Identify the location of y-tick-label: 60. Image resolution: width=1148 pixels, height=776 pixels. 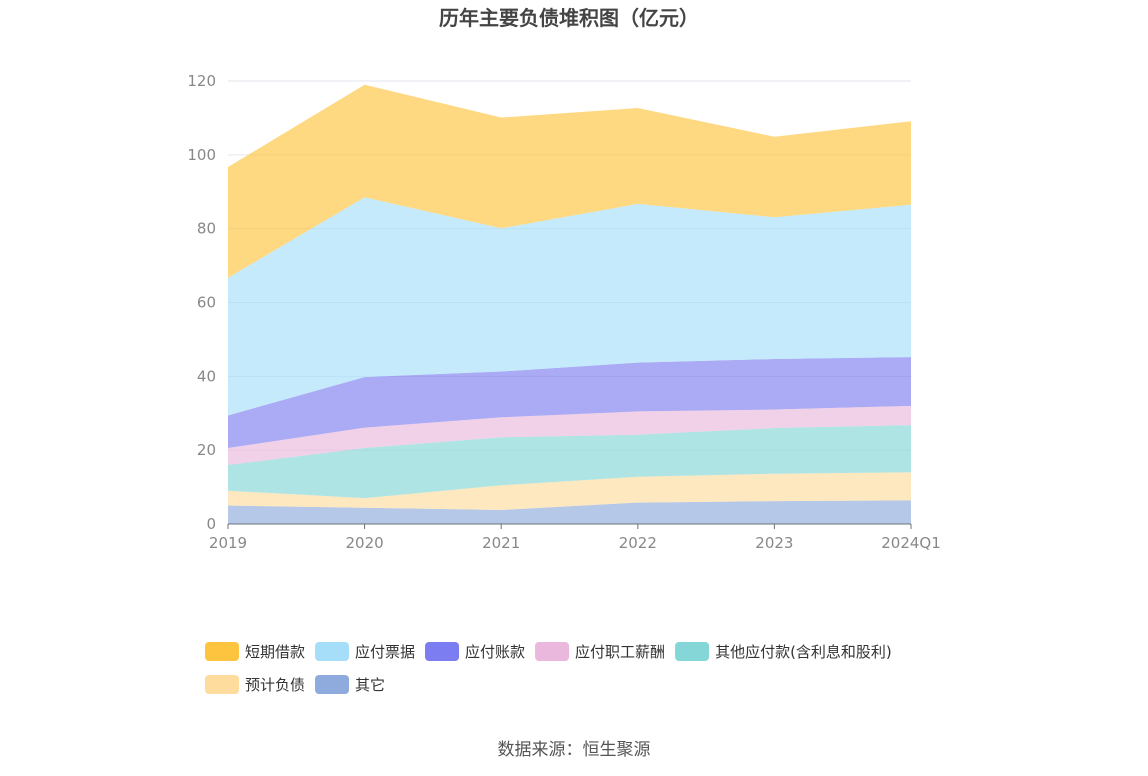
(206, 303).